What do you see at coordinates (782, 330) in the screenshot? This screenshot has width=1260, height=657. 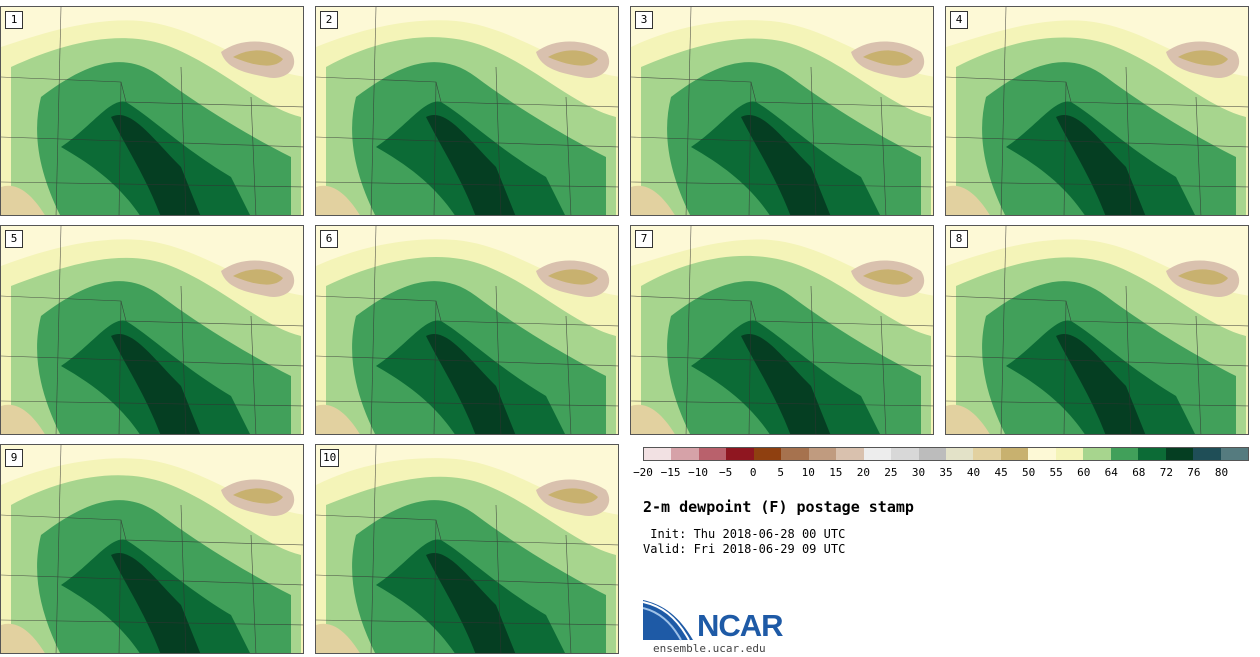 I see `postage-stamp-panel: 7` at bounding box center [782, 330].